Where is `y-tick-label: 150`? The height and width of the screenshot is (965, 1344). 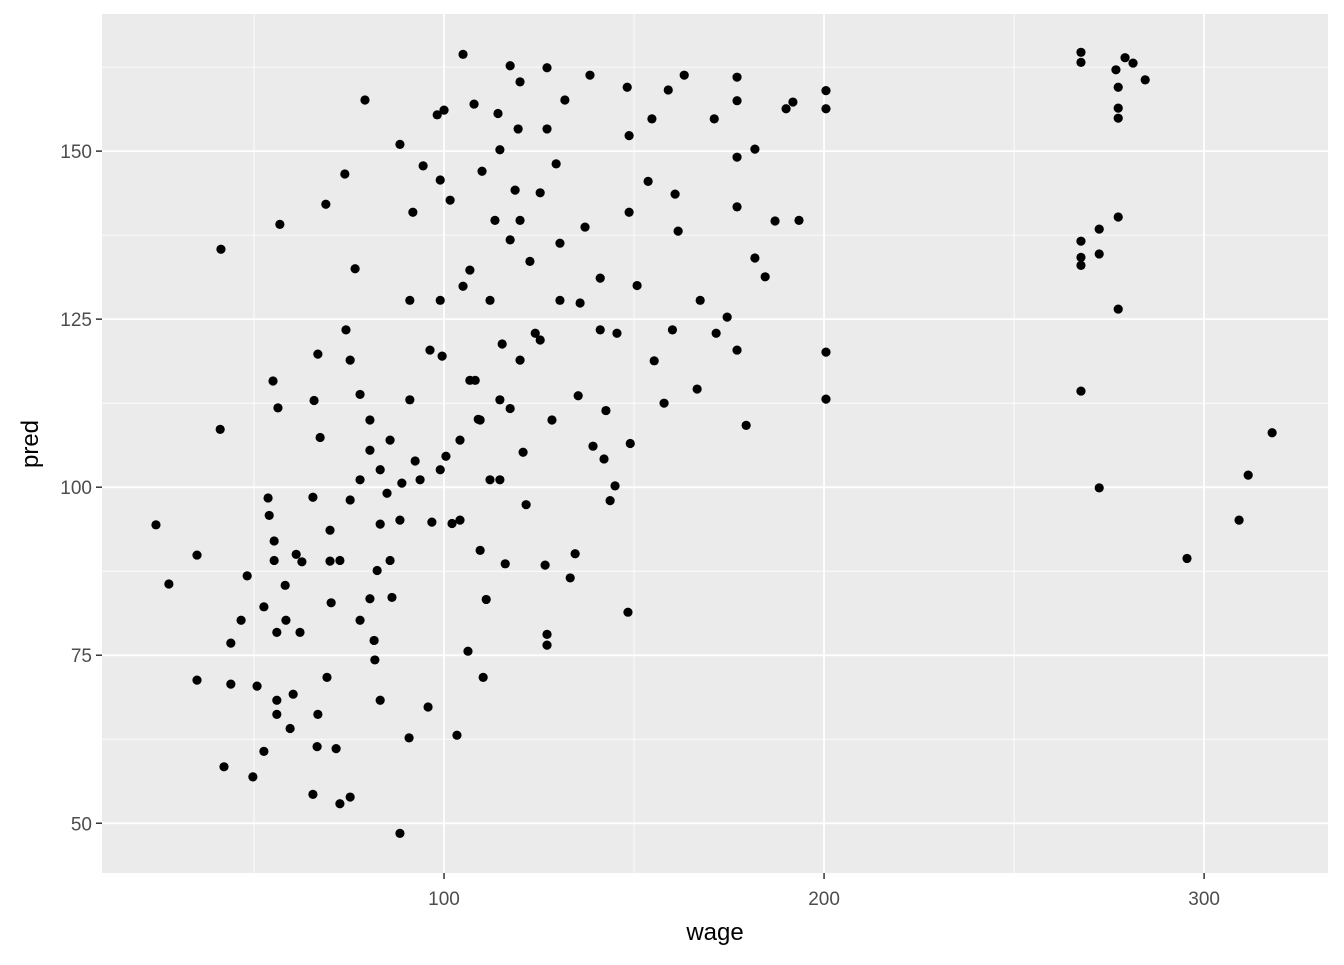
y-tick-label: 150 is located at coordinates (76, 152).